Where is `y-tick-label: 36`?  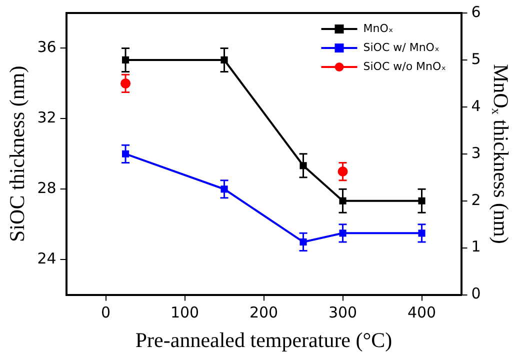 y-tick-label: 36 is located at coordinates (46, 47).